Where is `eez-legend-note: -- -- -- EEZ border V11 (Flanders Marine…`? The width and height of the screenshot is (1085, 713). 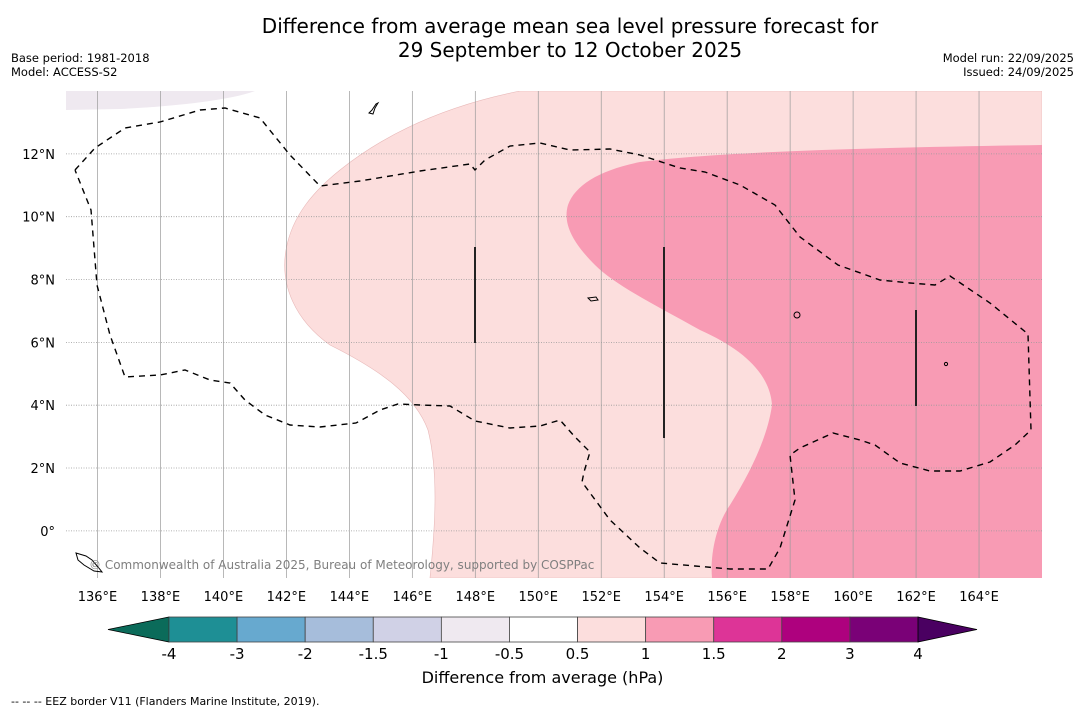 eez-legend-note: -- -- -- EEZ border V11 (Flanders Marine… is located at coordinates (165, 701).